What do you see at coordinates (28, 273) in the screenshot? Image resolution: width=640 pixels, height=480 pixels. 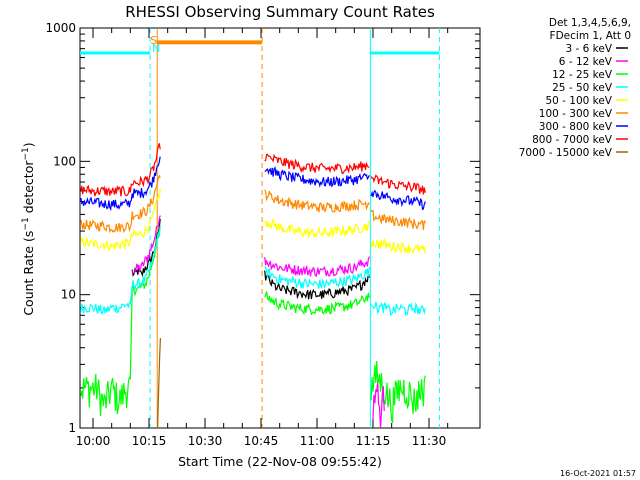 I see `y-axis-label-part: Count Rate (s` at bounding box center [28, 273].